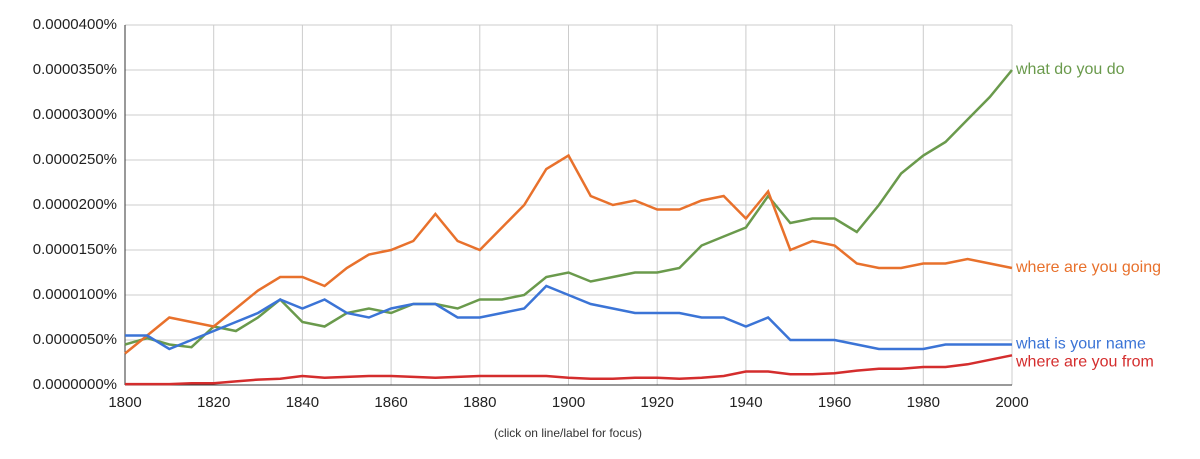 This screenshot has width=1200, height=459. Describe the element at coordinates (75, 384) in the screenshot. I see `y-tick-label: 0.0000000%` at that location.